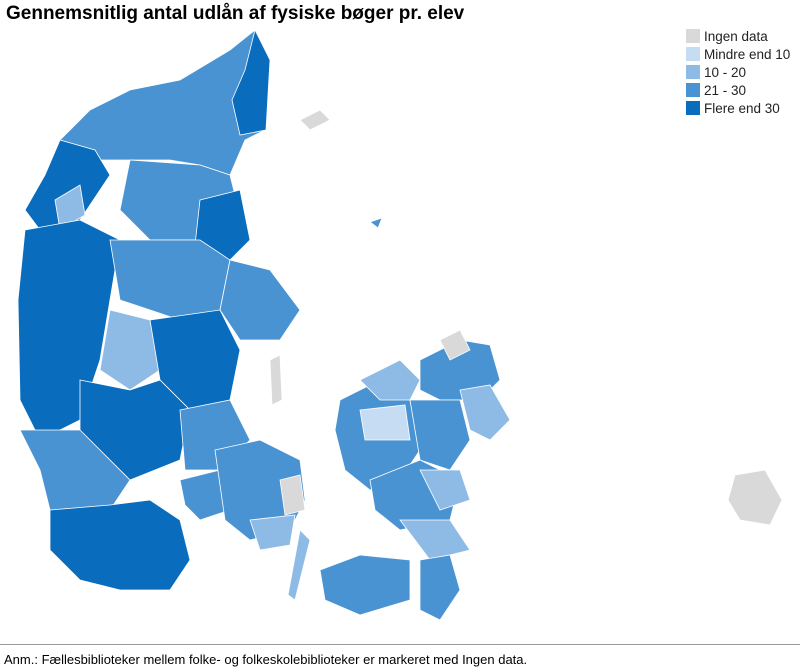  I want to click on legend-item-mindre-end-10: Mindre end 10, so click(738, 54).